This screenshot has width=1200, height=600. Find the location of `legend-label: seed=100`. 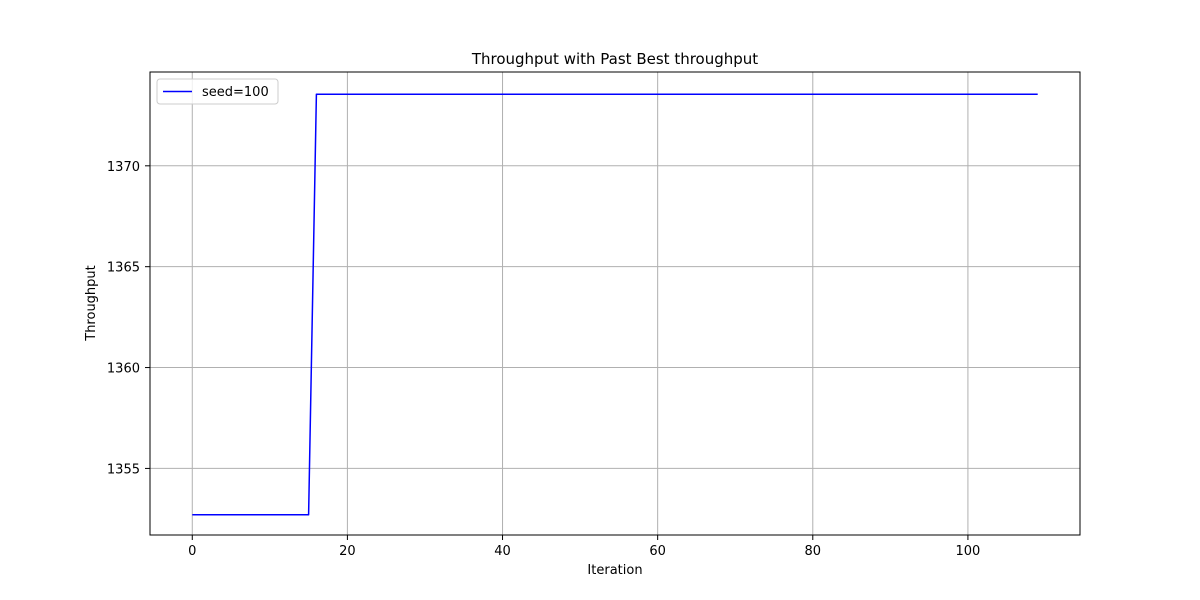

legend-label: seed=100 is located at coordinates (235, 92).